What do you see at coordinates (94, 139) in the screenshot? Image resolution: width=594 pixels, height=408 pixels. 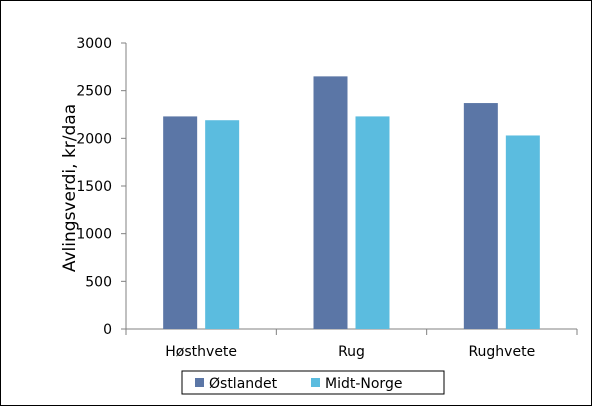 I see `y-tick-label: 2000` at bounding box center [94, 139].